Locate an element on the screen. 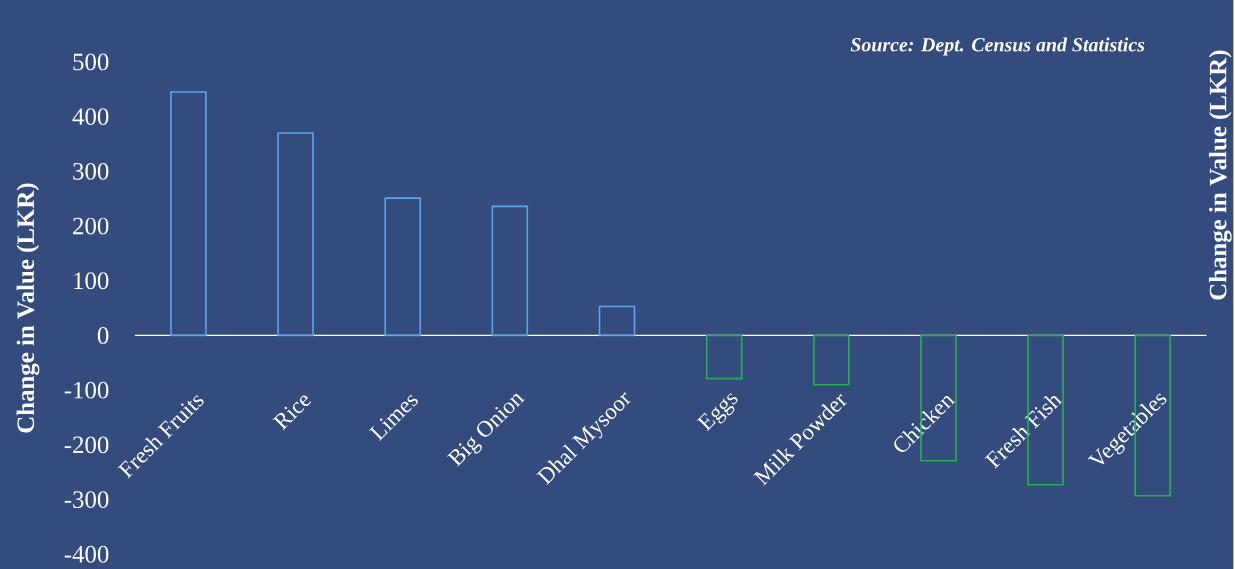  x-tick-label: Eggs is located at coordinates (717, 412).